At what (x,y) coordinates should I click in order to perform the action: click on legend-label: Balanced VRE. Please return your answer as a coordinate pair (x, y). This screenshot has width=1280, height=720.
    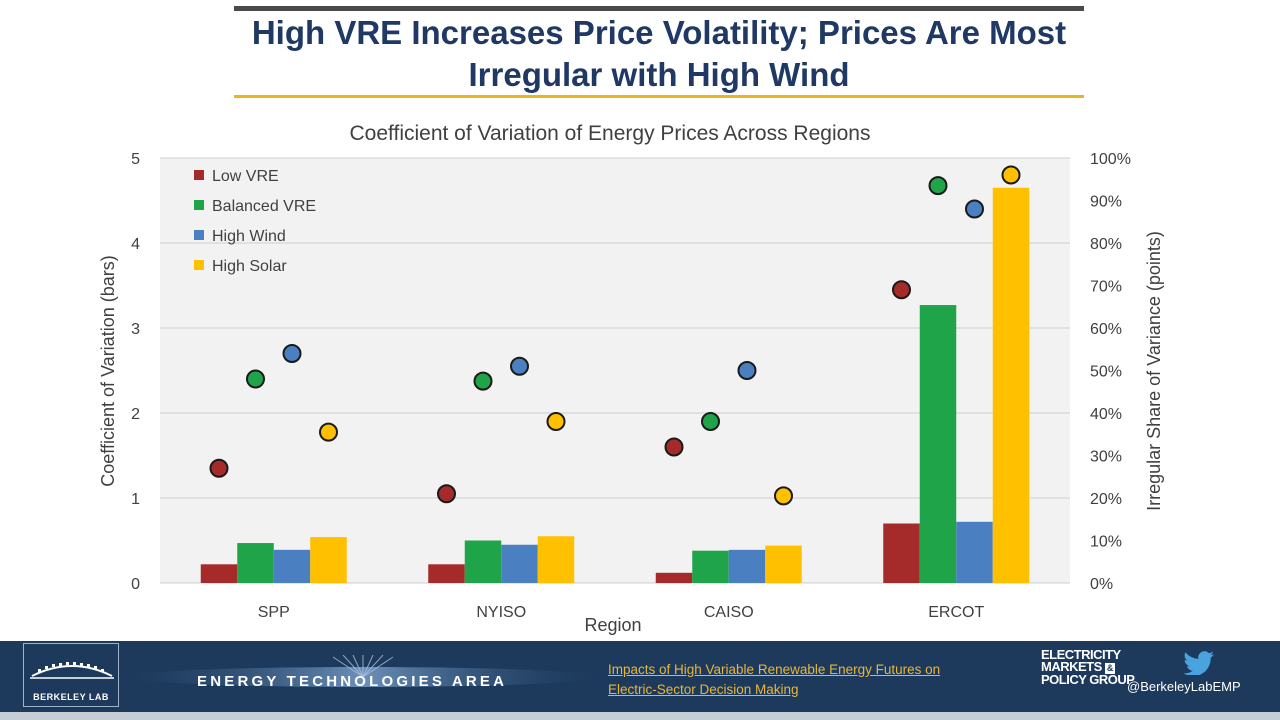
    Looking at the image, I should click on (264, 206).